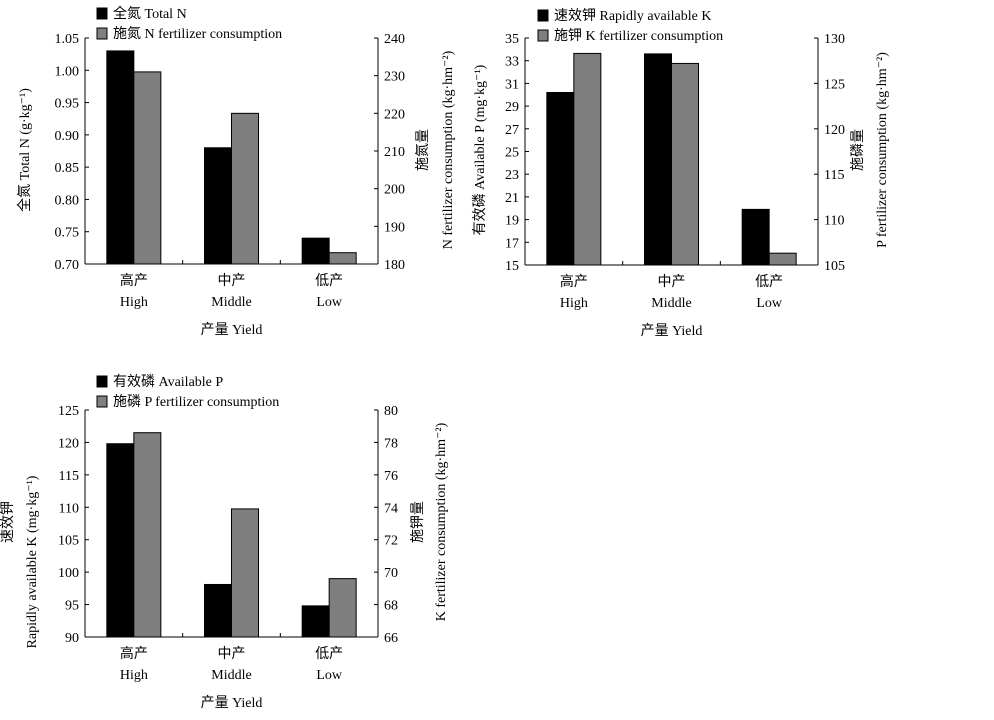  Describe the element at coordinates (480, 149) in the screenshot. I see `left-axis-label: 有效磷 Available P (mg·kg⁻¹)` at that location.